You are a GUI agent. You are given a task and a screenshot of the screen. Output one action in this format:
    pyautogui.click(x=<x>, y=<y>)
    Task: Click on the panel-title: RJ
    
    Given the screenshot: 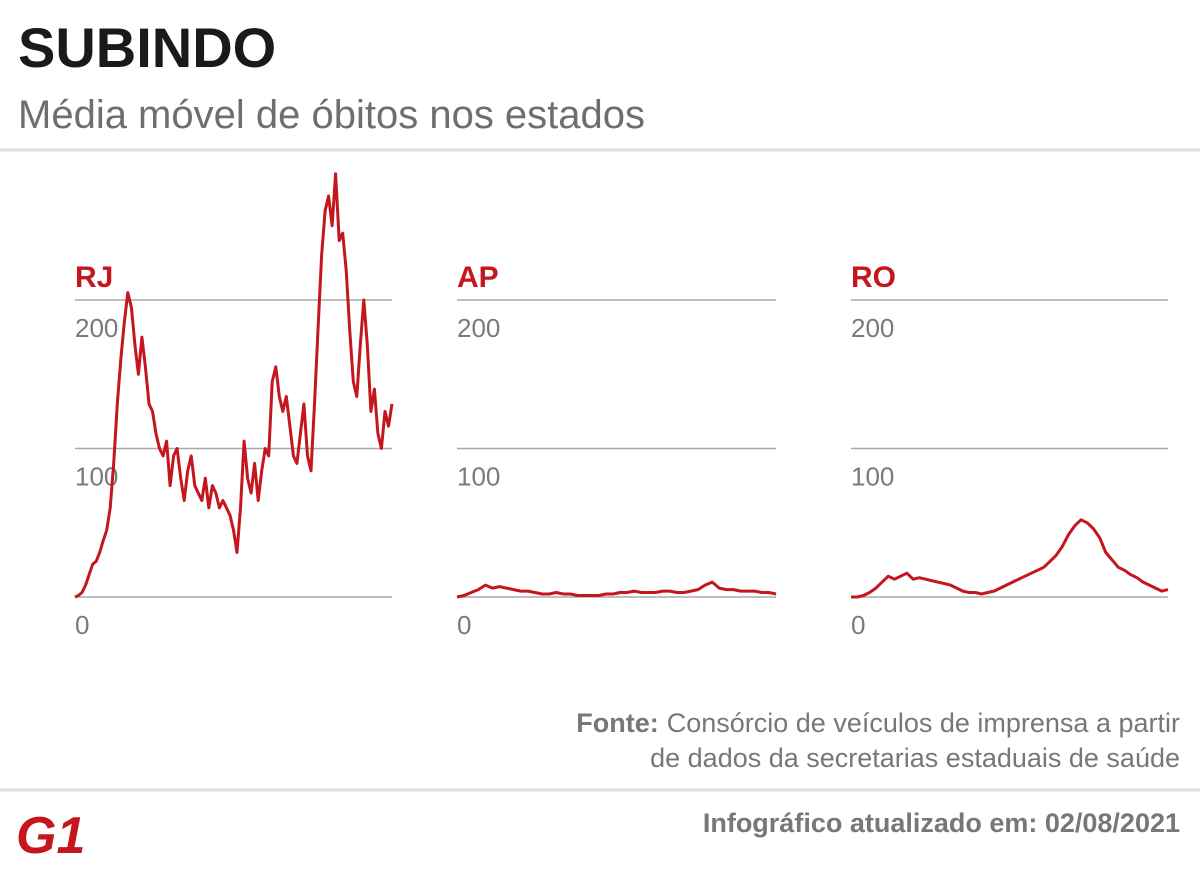 What is the action you would take?
    pyautogui.click(x=94, y=277)
    